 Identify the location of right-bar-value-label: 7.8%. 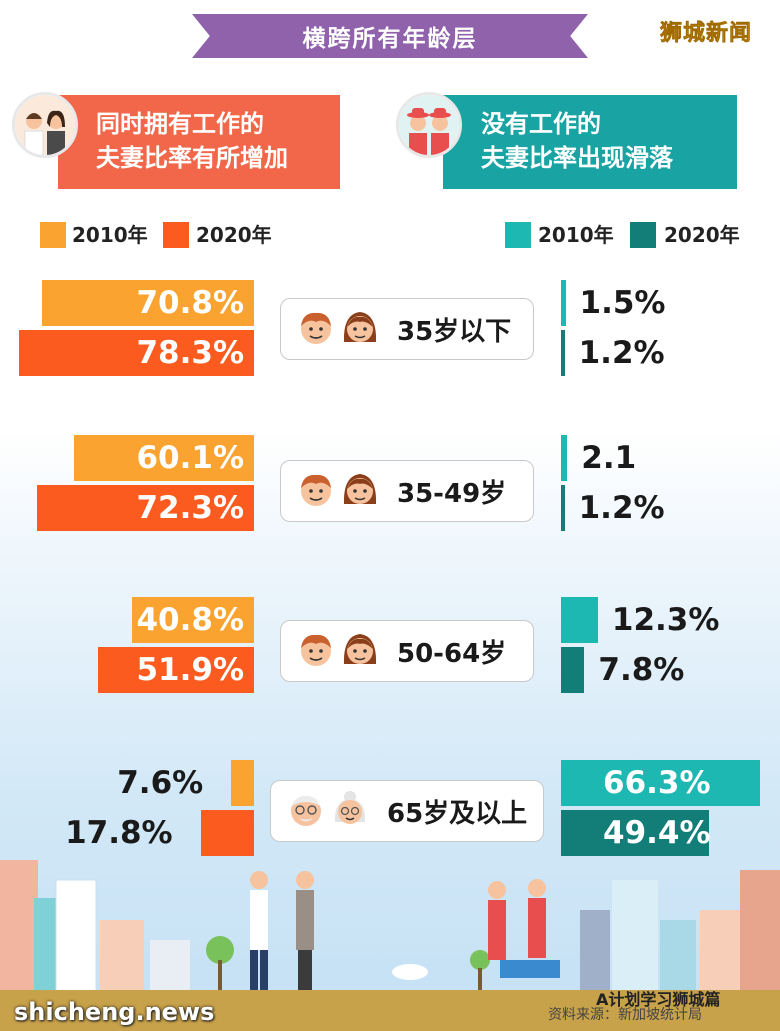
(641, 670).